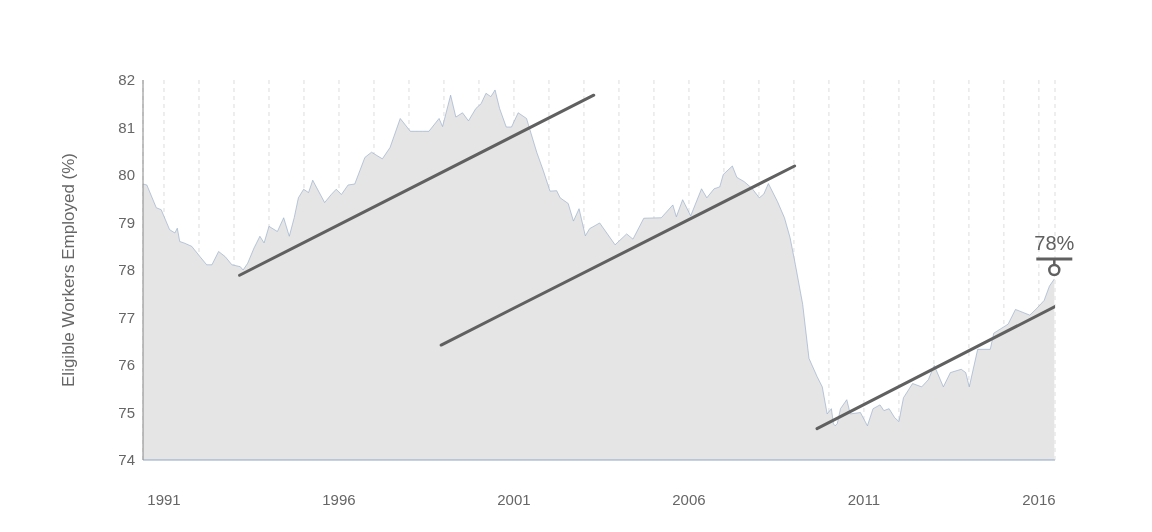 This screenshot has height=532, width=1152. Describe the element at coordinates (126, 317) in the screenshot. I see `y-tick-label: 77` at that location.